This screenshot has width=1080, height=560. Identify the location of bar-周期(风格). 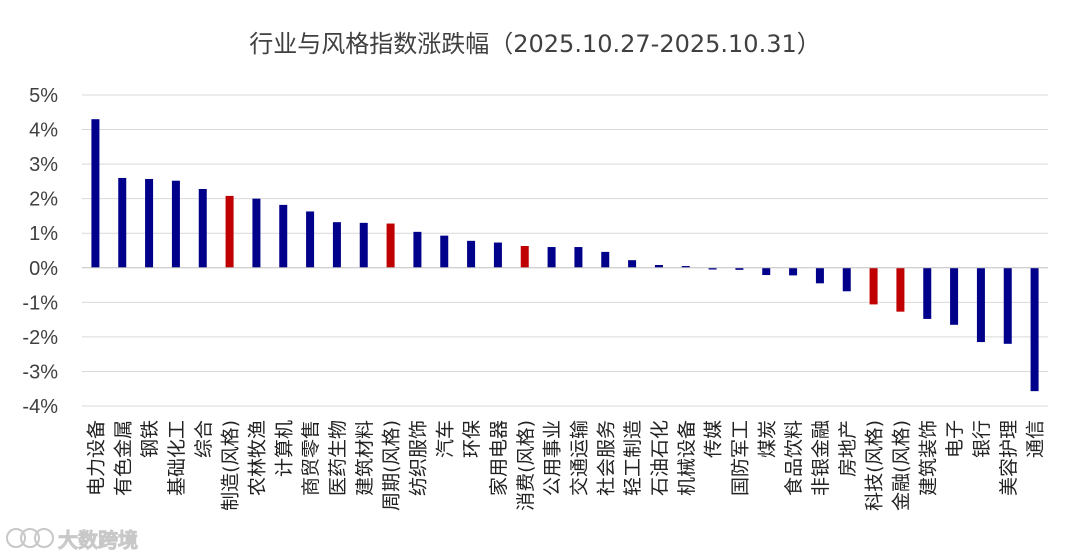
(390, 245).